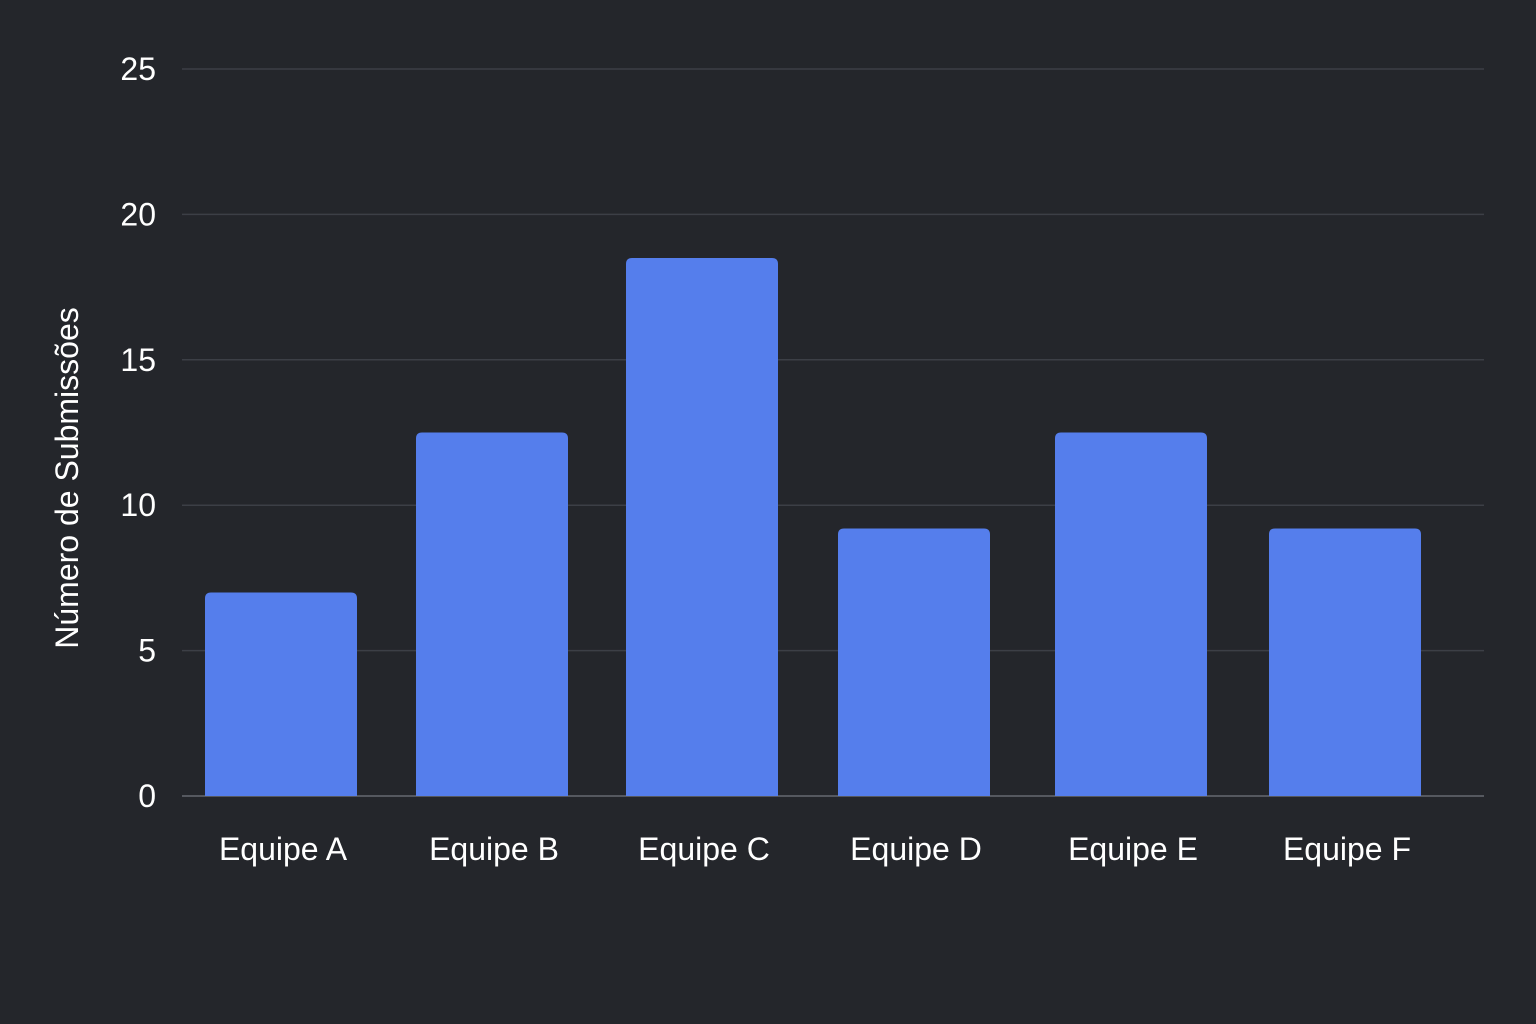 The height and width of the screenshot is (1024, 1536). Describe the element at coordinates (138, 432) in the screenshot. I see `y-axis-ticks: 0 5 10 15 20 25` at that location.